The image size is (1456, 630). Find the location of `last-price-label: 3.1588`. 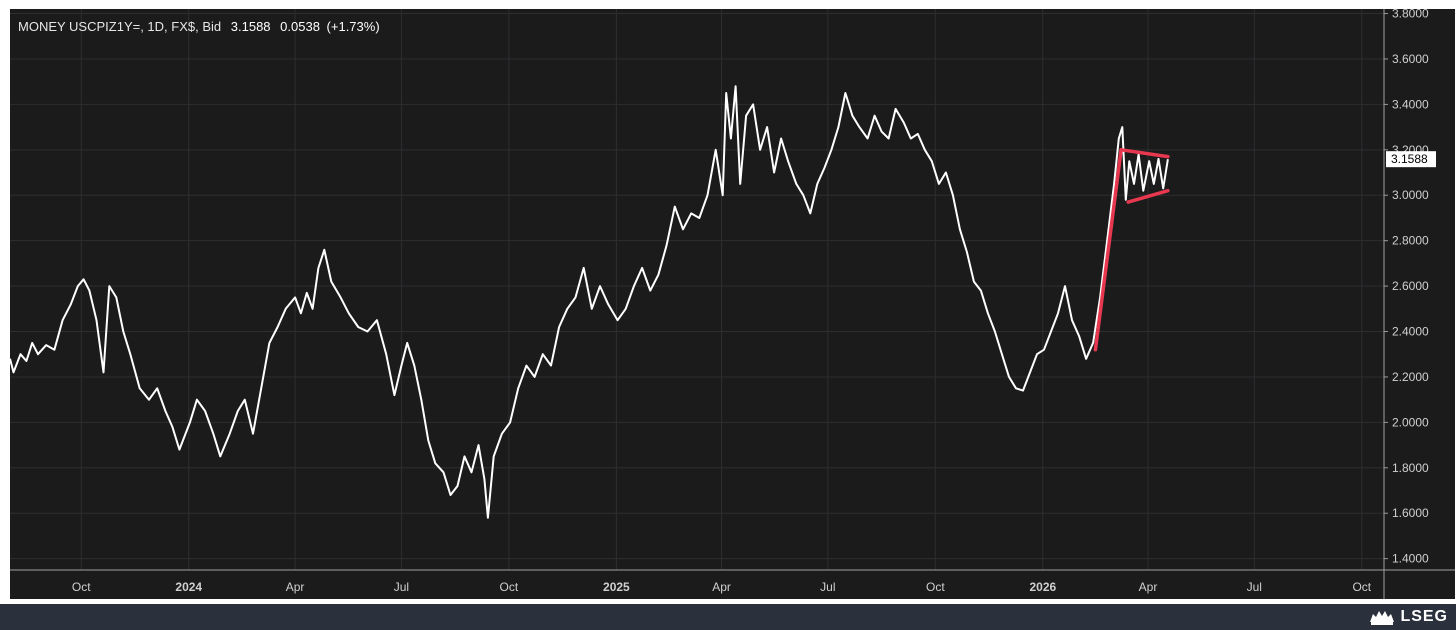

last-price-label: 3.1588 is located at coordinates (1409, 159).